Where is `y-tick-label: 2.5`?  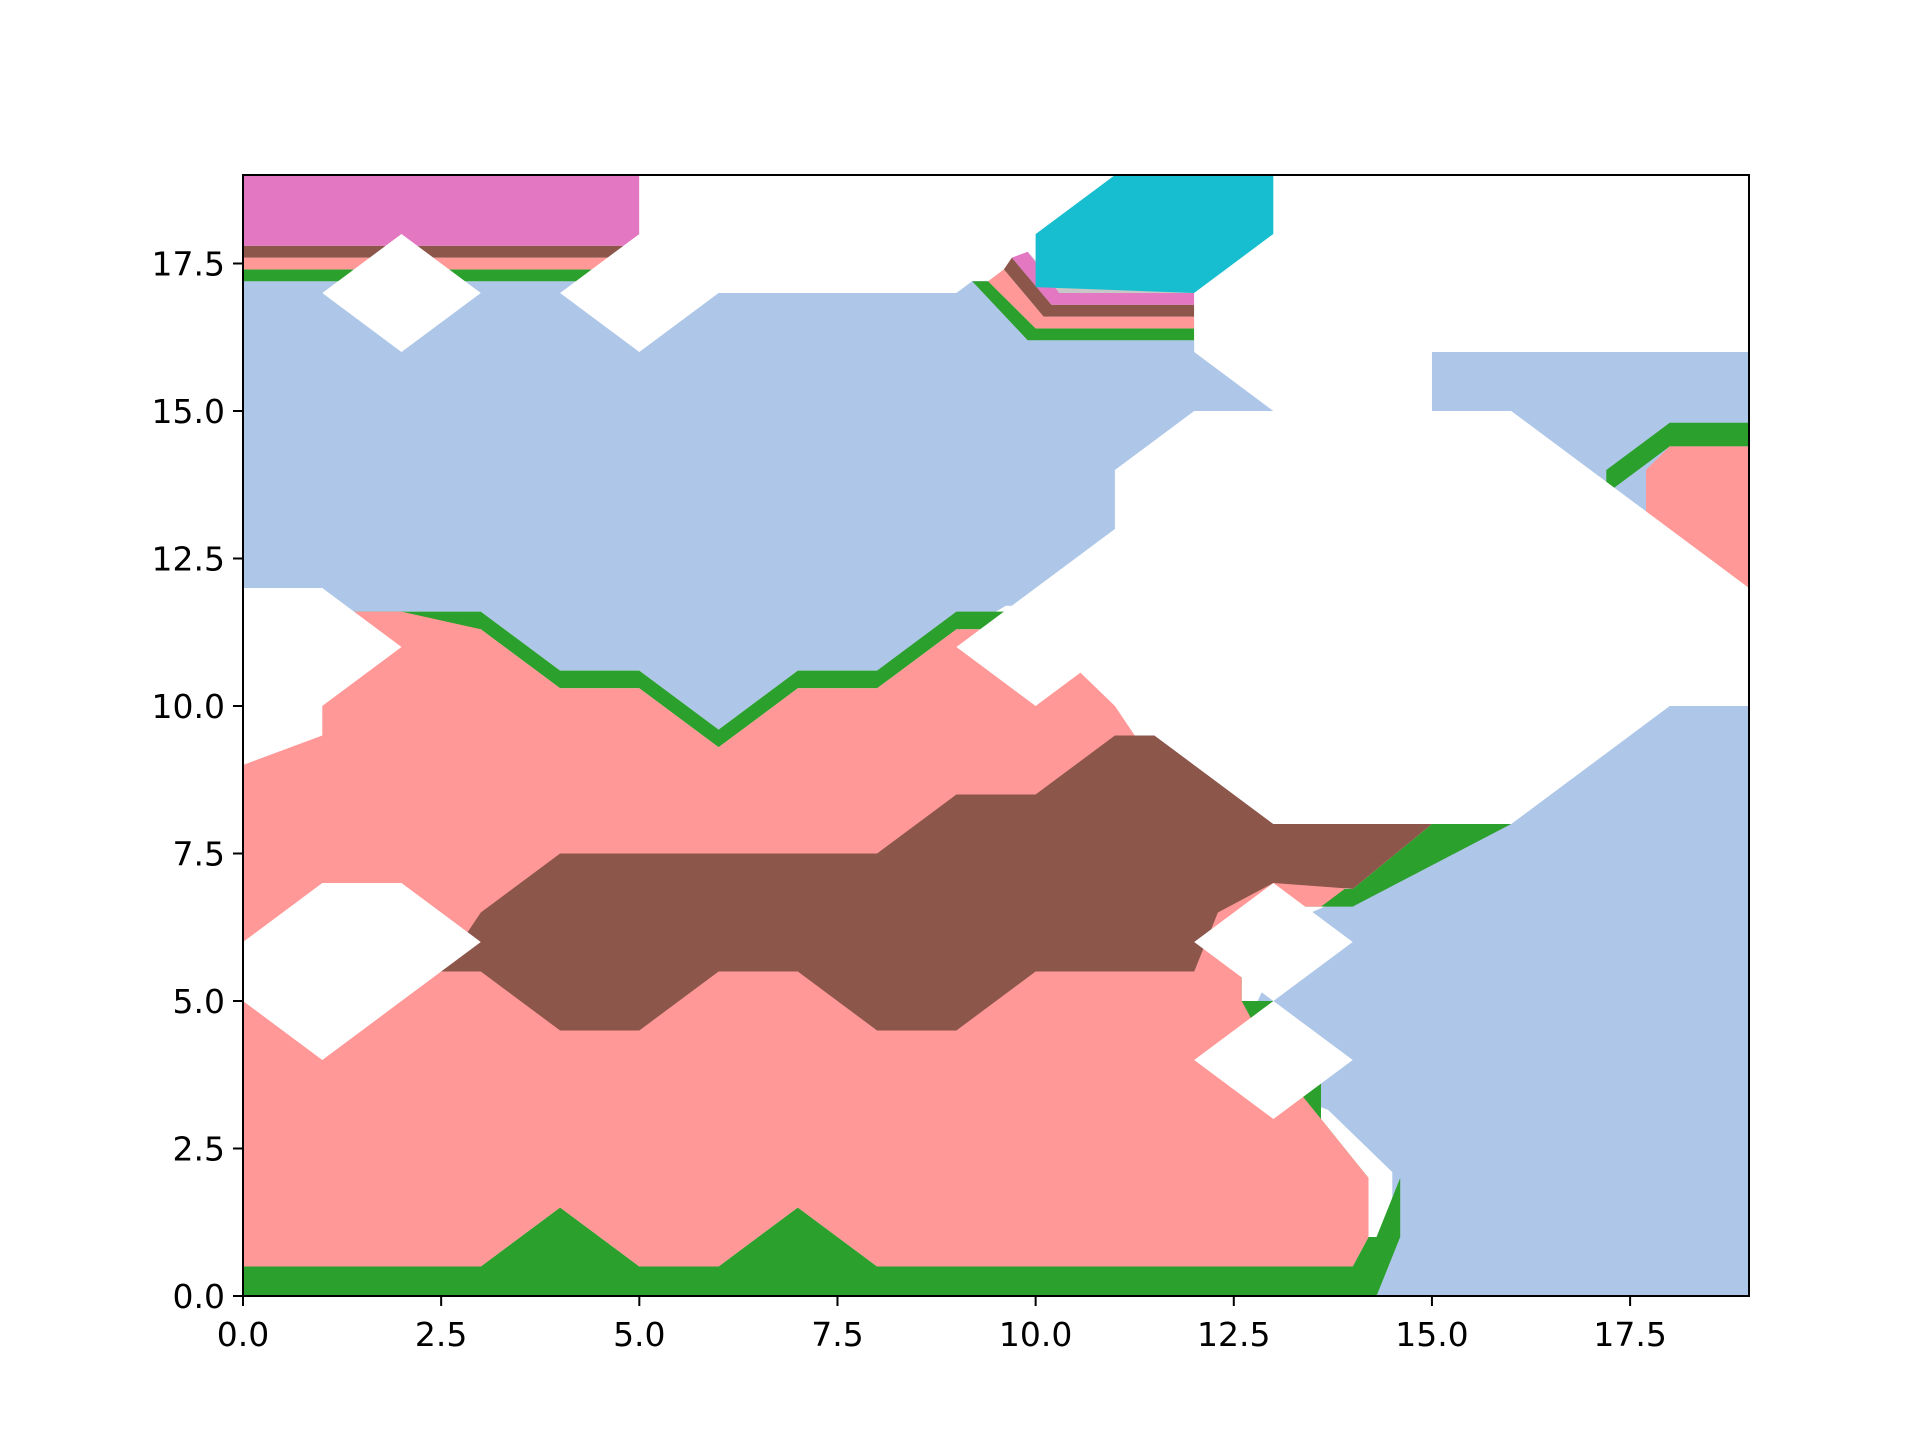 y-tick-label: 2.5 is located at coordinates (199, 1149).